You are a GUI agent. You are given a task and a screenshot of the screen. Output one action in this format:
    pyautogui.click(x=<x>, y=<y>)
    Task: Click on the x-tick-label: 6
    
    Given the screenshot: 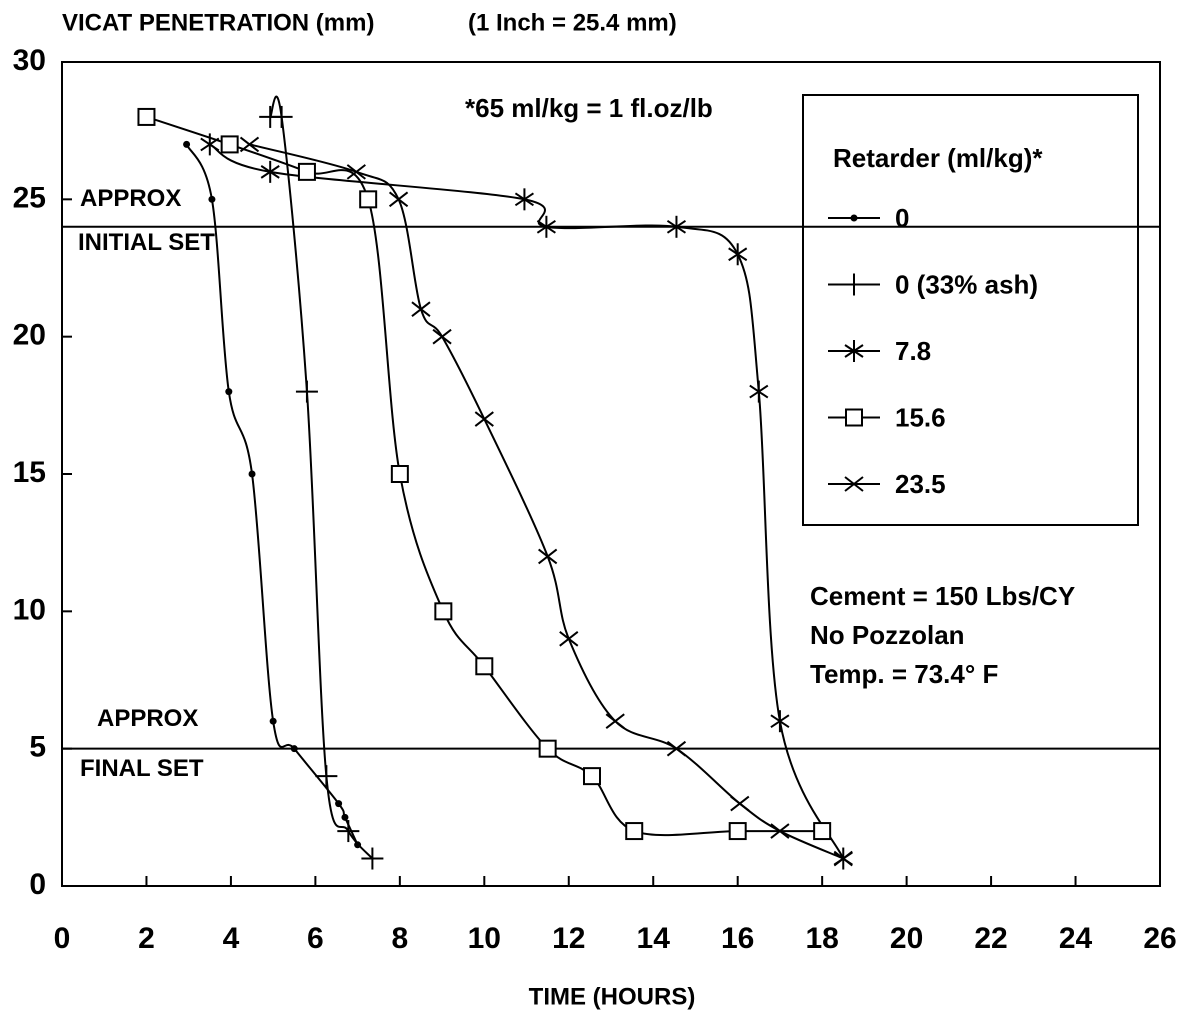 What is the action you would take?
    pyautogui.click(x=315, y=938)
    